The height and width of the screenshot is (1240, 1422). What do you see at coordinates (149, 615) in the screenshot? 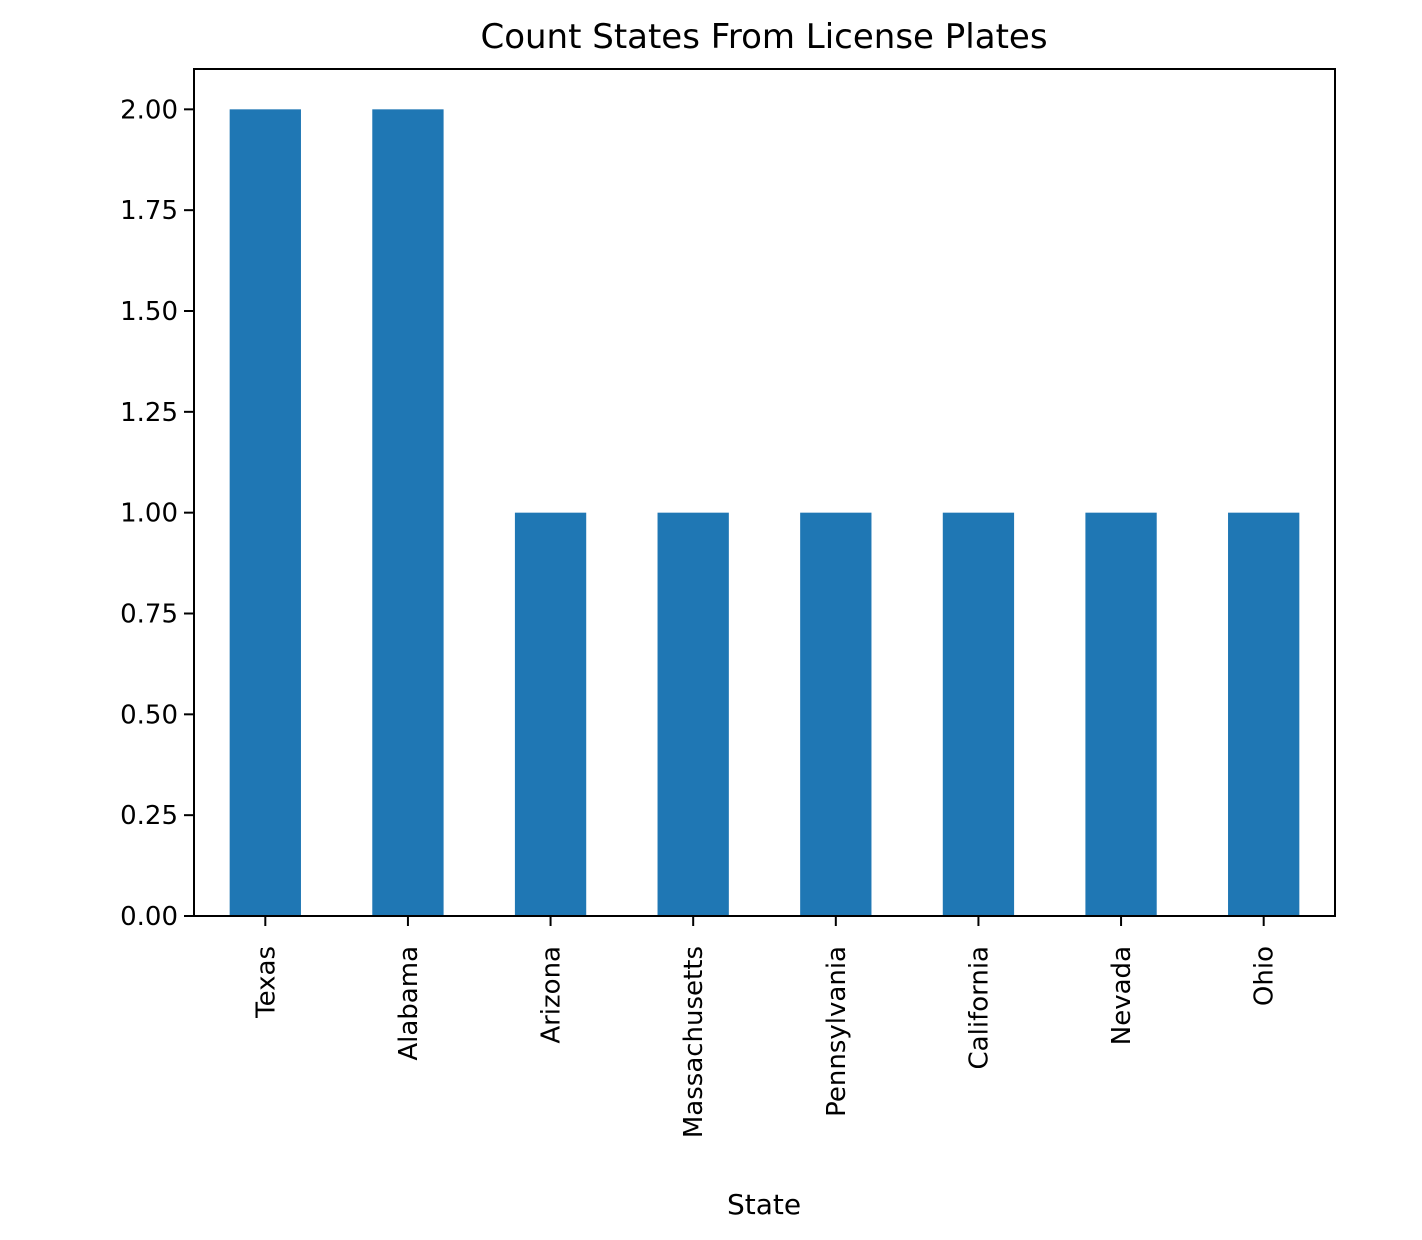
I see `y-tick-label: 0.75` at bounding box center [149, 615].